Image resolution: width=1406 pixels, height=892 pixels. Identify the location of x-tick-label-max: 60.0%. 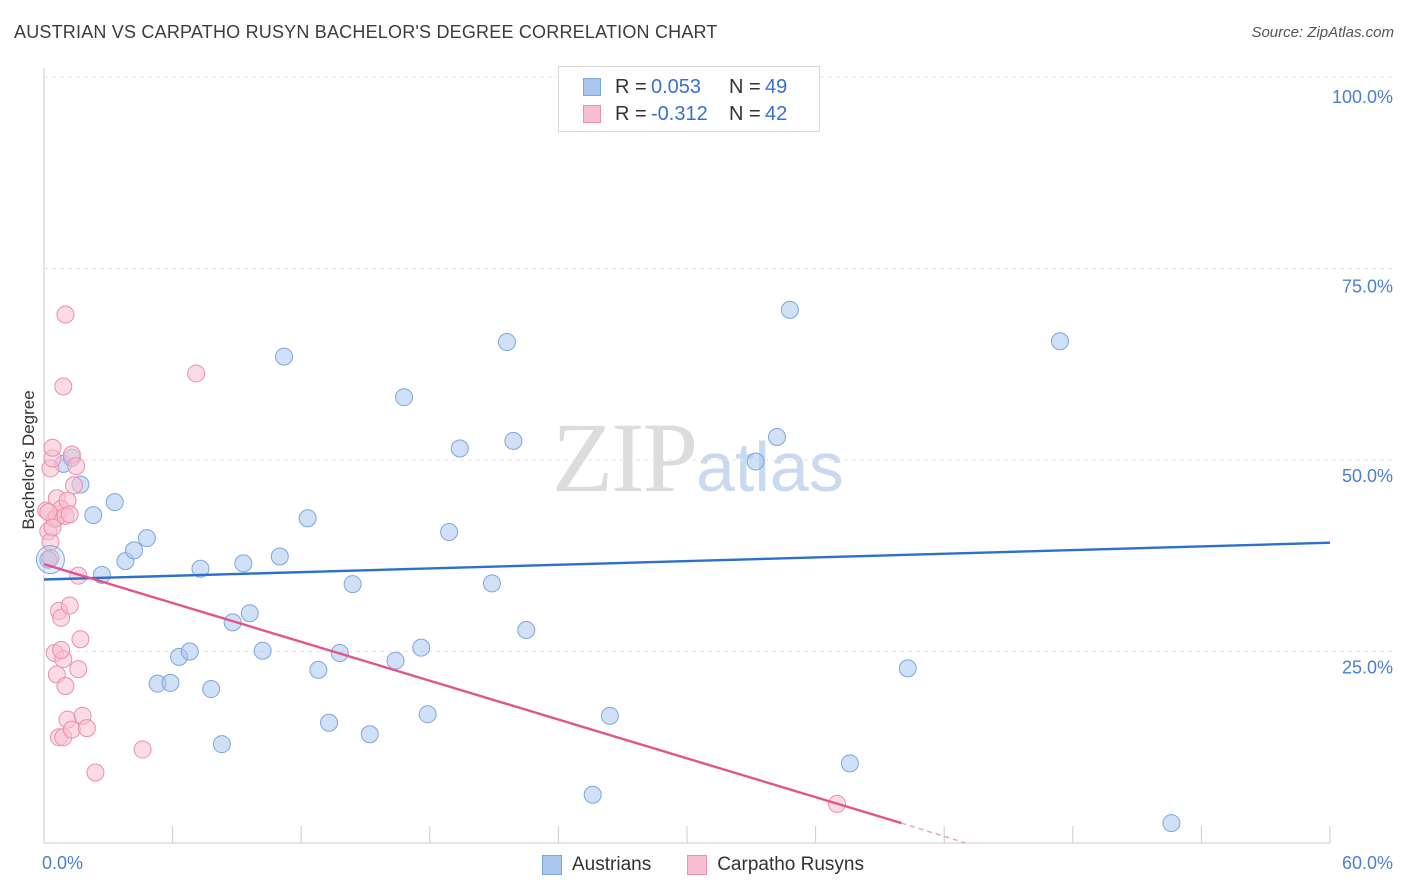
(1367, 863).